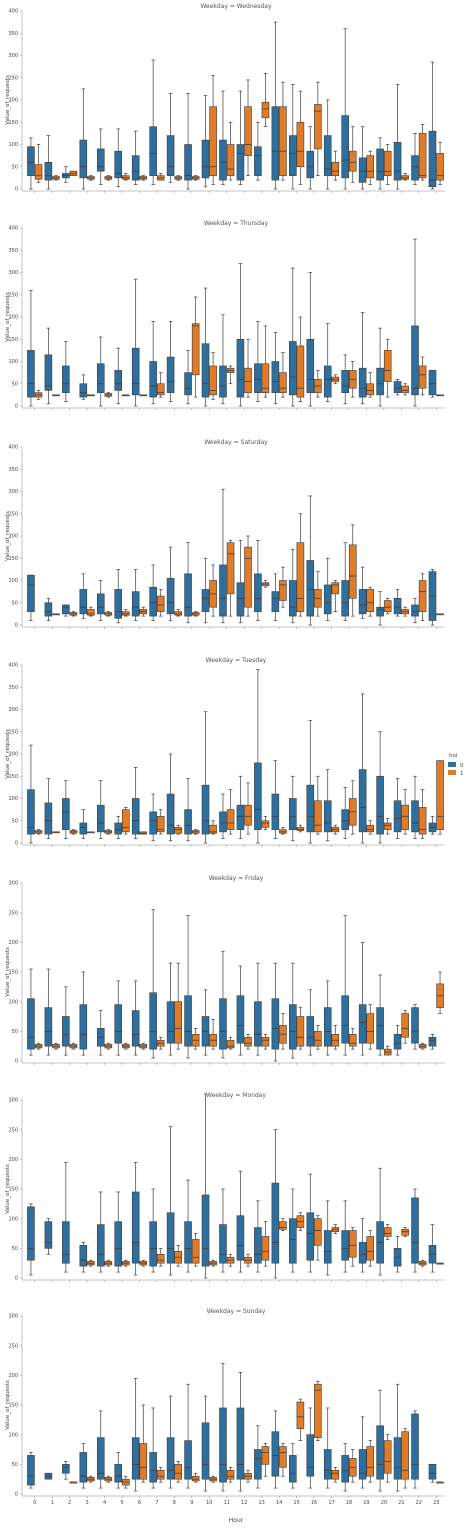 The image size is (474, 1528). What do you see at coordinates (13, 273) in the screenshot?
I see `y-tick-label: 300` at bounding box center [13, 273].